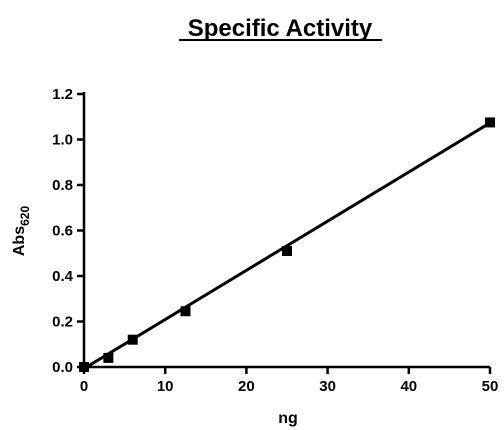  What do you see at coordinates (288, 418) in the screenshot?
I see `x-axis-label: ng` at bounding box center [288, 418].